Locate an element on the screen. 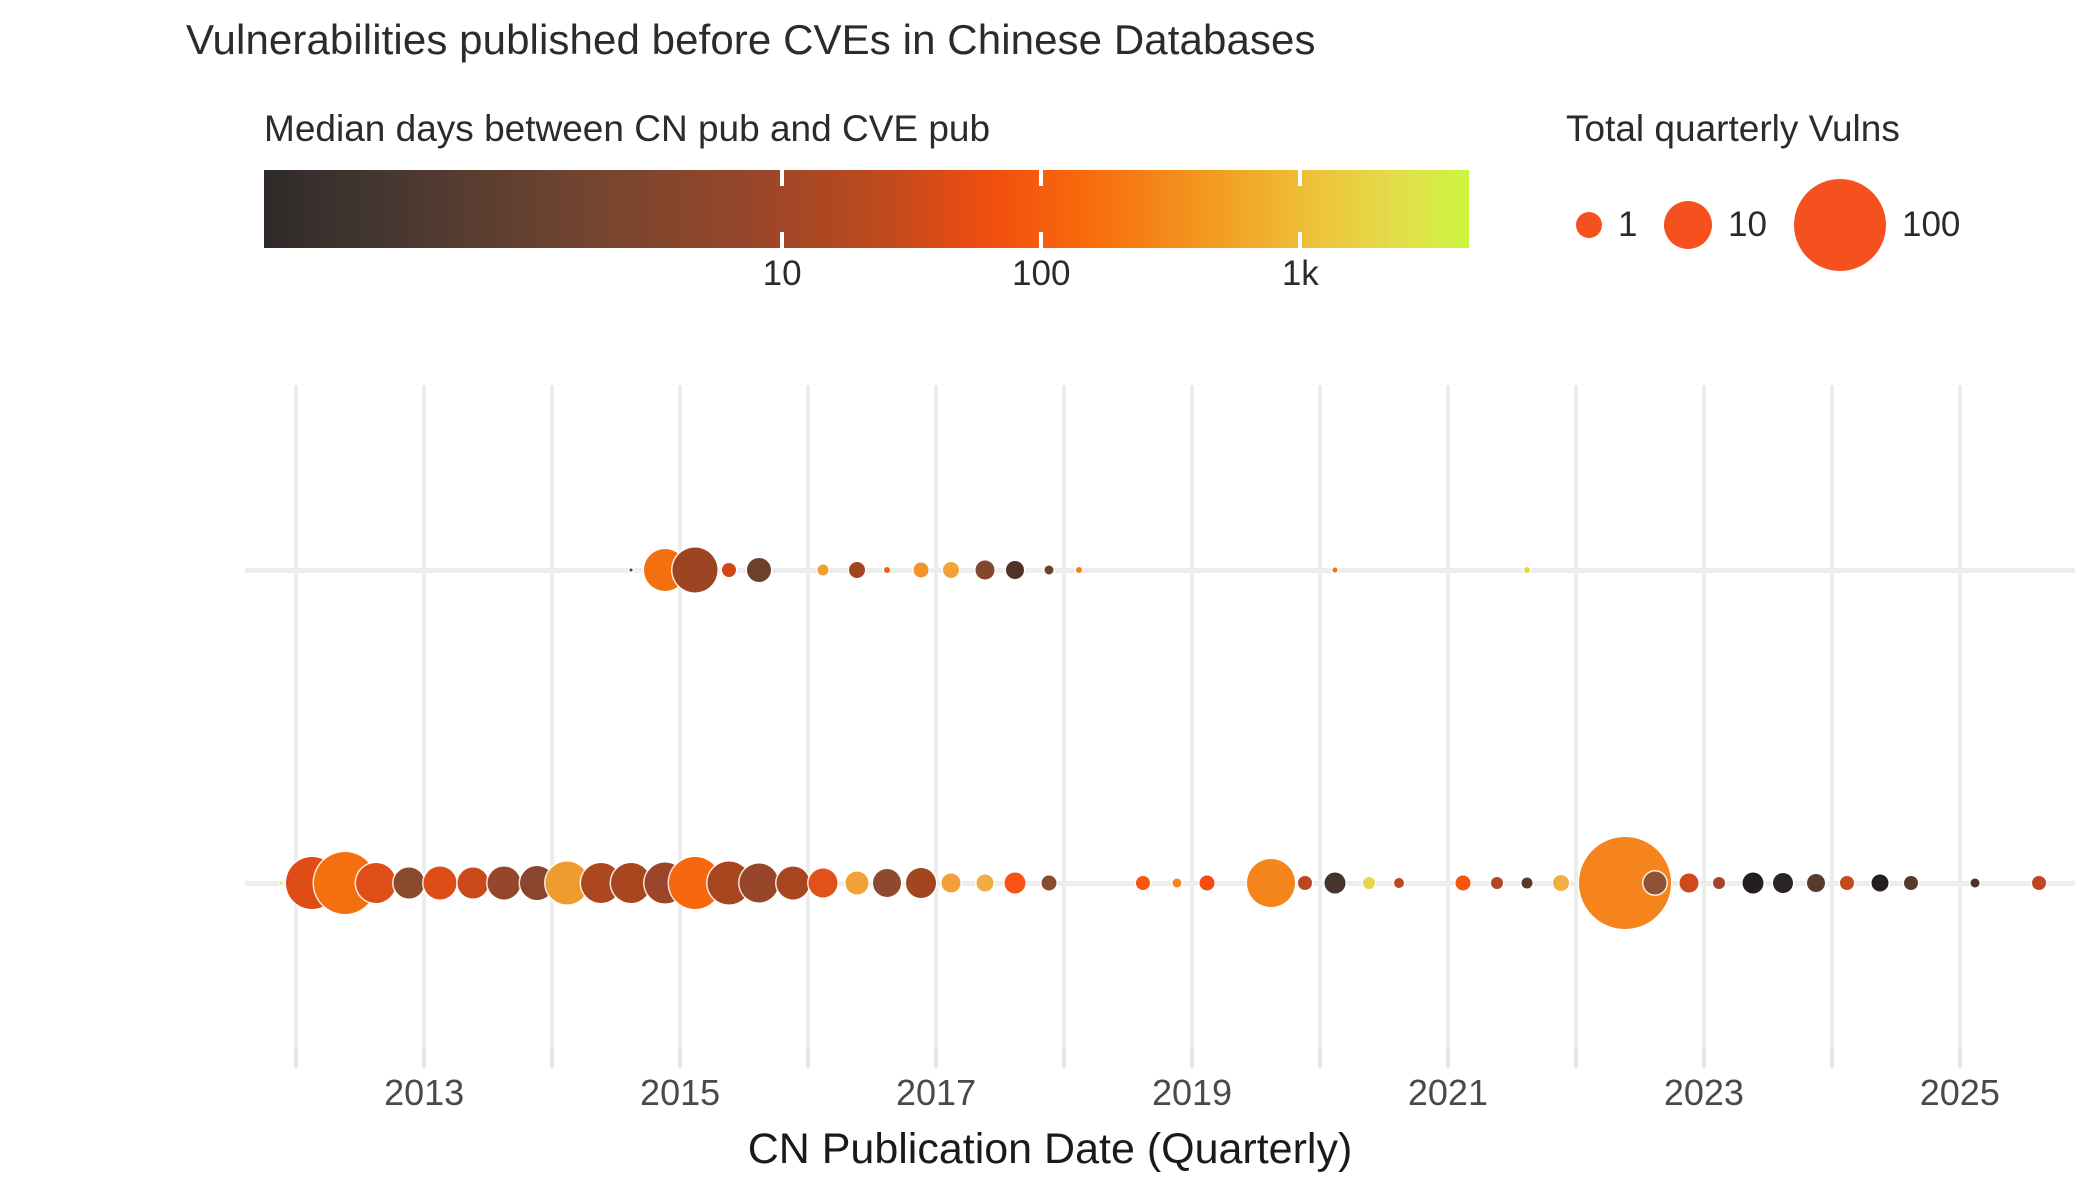 This screenshot has width=2100, height=1200. size-legend-items: 1 10 100 is located at coordinates (1806, 225).